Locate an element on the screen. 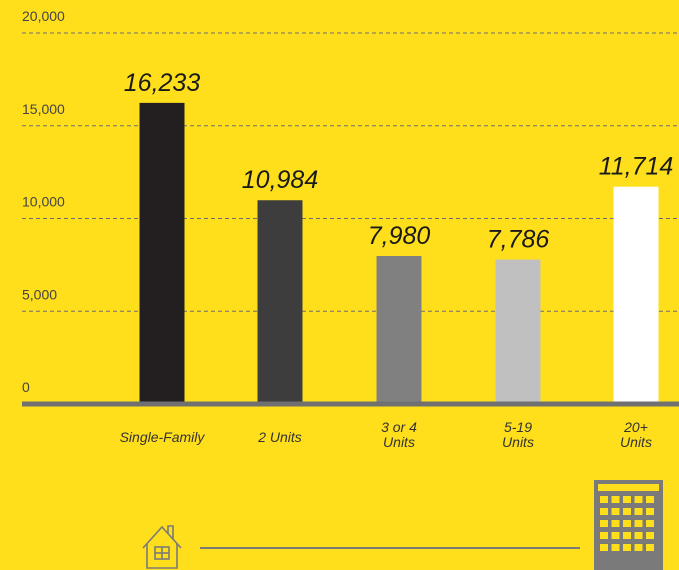  x-tick-label: 20+ Units is located at coordinates (636, 434).